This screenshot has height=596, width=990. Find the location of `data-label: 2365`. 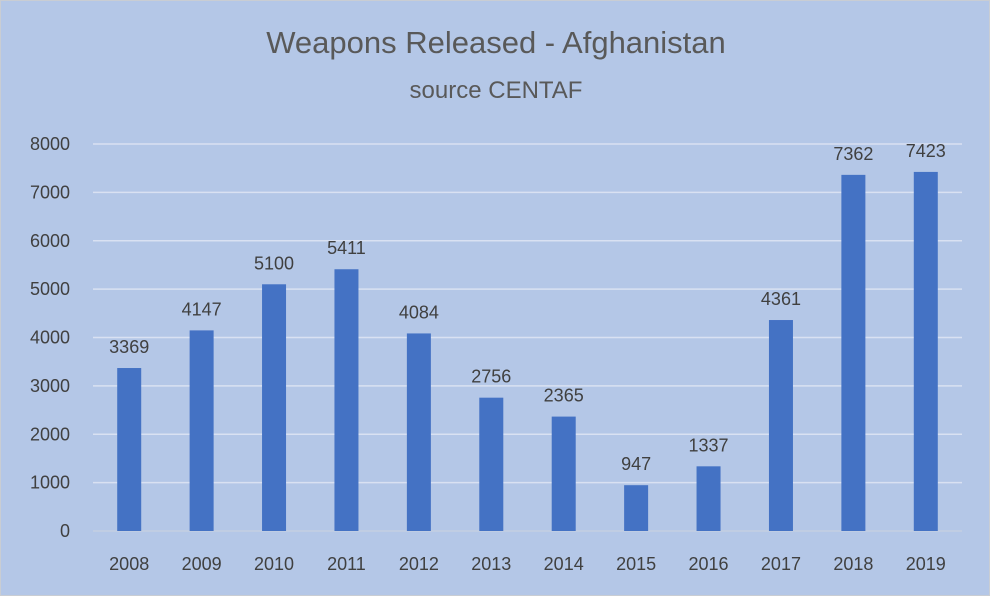

data-label: 2365 is located at coordinates (564, 396).